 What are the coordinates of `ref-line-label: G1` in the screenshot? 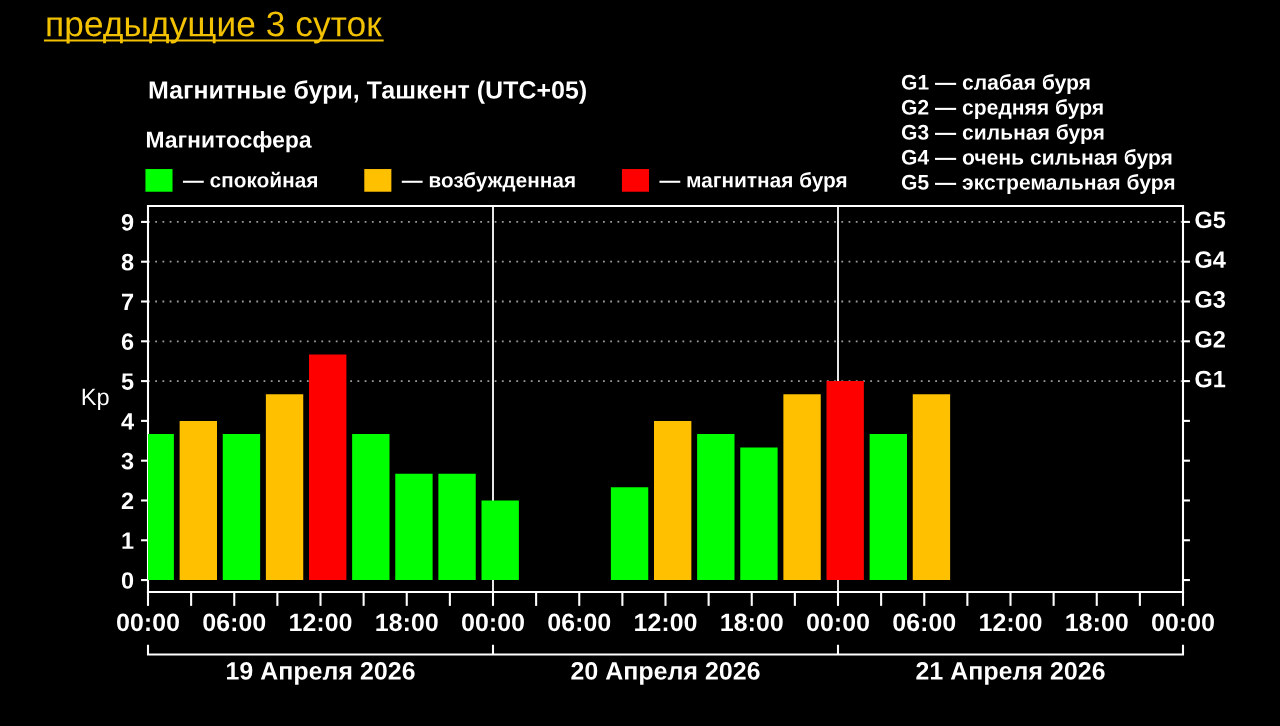 It's located at (1210, 379).